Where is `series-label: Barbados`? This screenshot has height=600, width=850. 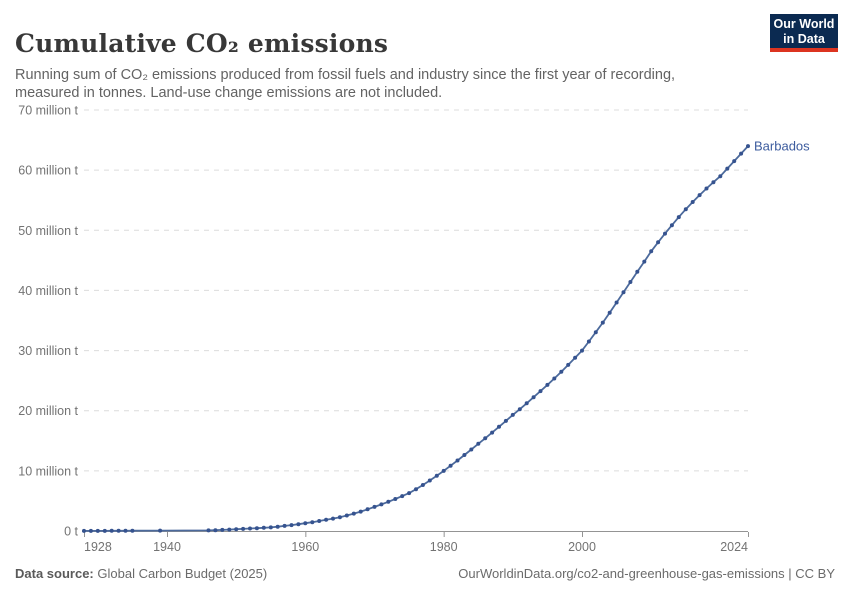
series-label: Barbados is located at coordinates (782, 146).